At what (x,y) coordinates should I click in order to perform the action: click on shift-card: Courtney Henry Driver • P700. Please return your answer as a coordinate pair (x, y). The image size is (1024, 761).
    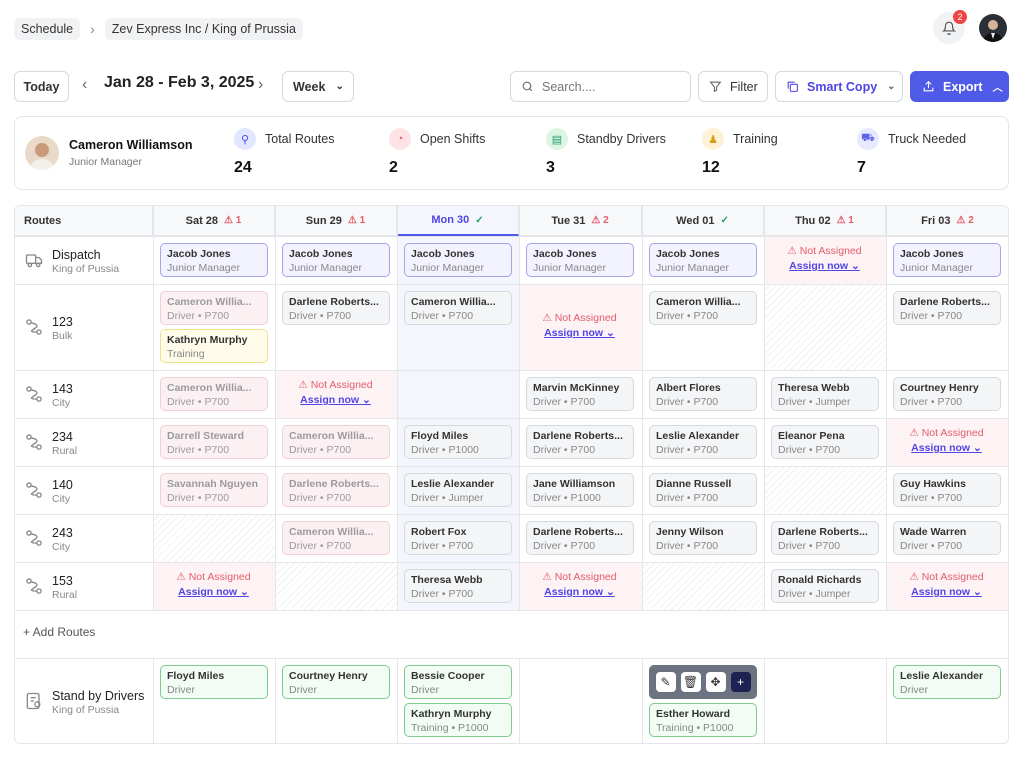
    Looking at the image, I should click on (947, 394).